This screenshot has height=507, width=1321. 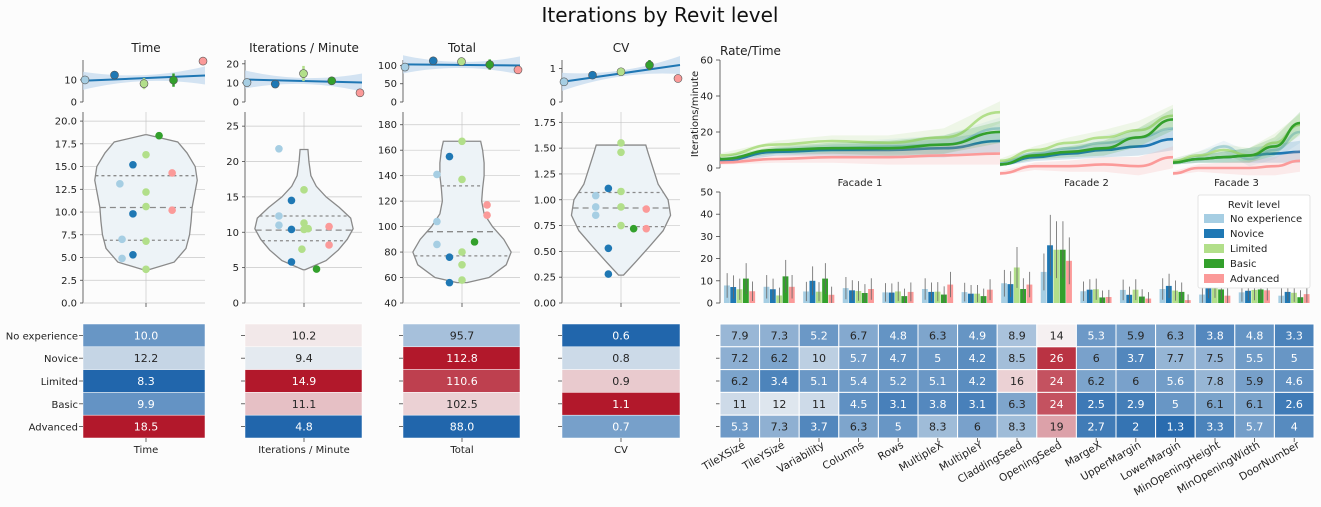 What do you see at coordinates (462, 358) in the screenshot?
I see `heat-total-cell-label: 112.8` at bounding box center [462, 358].